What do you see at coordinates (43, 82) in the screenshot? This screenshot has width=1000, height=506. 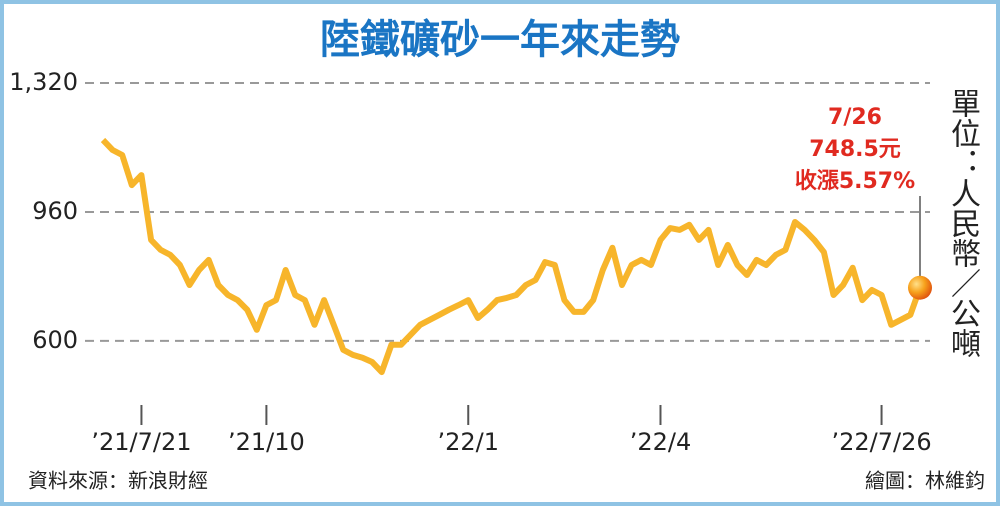 I see `y-tick-label: 1,320` at bounding box center [43, 82].